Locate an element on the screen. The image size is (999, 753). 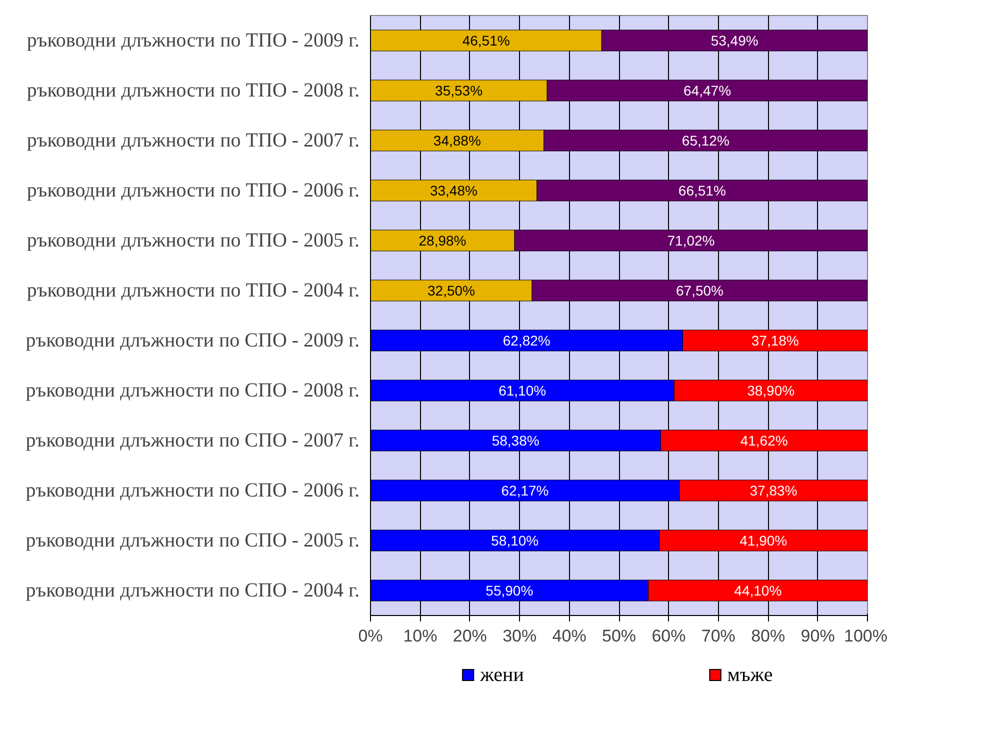
x-tick-label: 70% is located at coordinates (718, 636).